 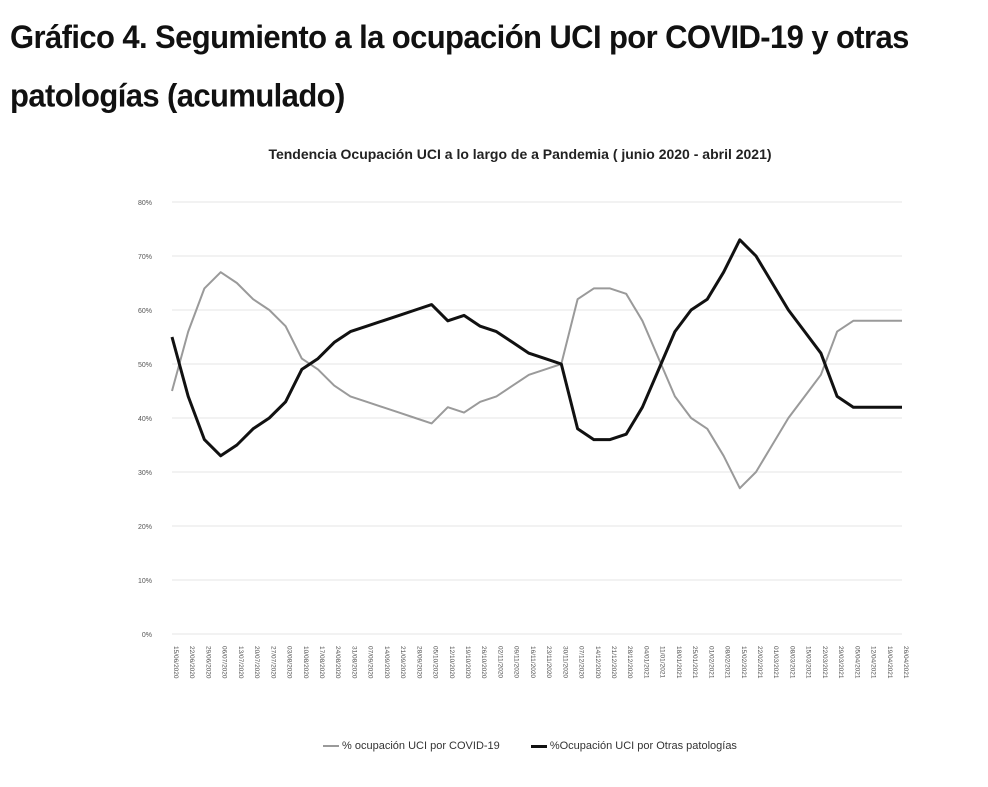 What do you see at coordinates (289, 662) in the screenshot?
I see `x-tick-label: 03/08/2020` at bounding box center [289, 662].